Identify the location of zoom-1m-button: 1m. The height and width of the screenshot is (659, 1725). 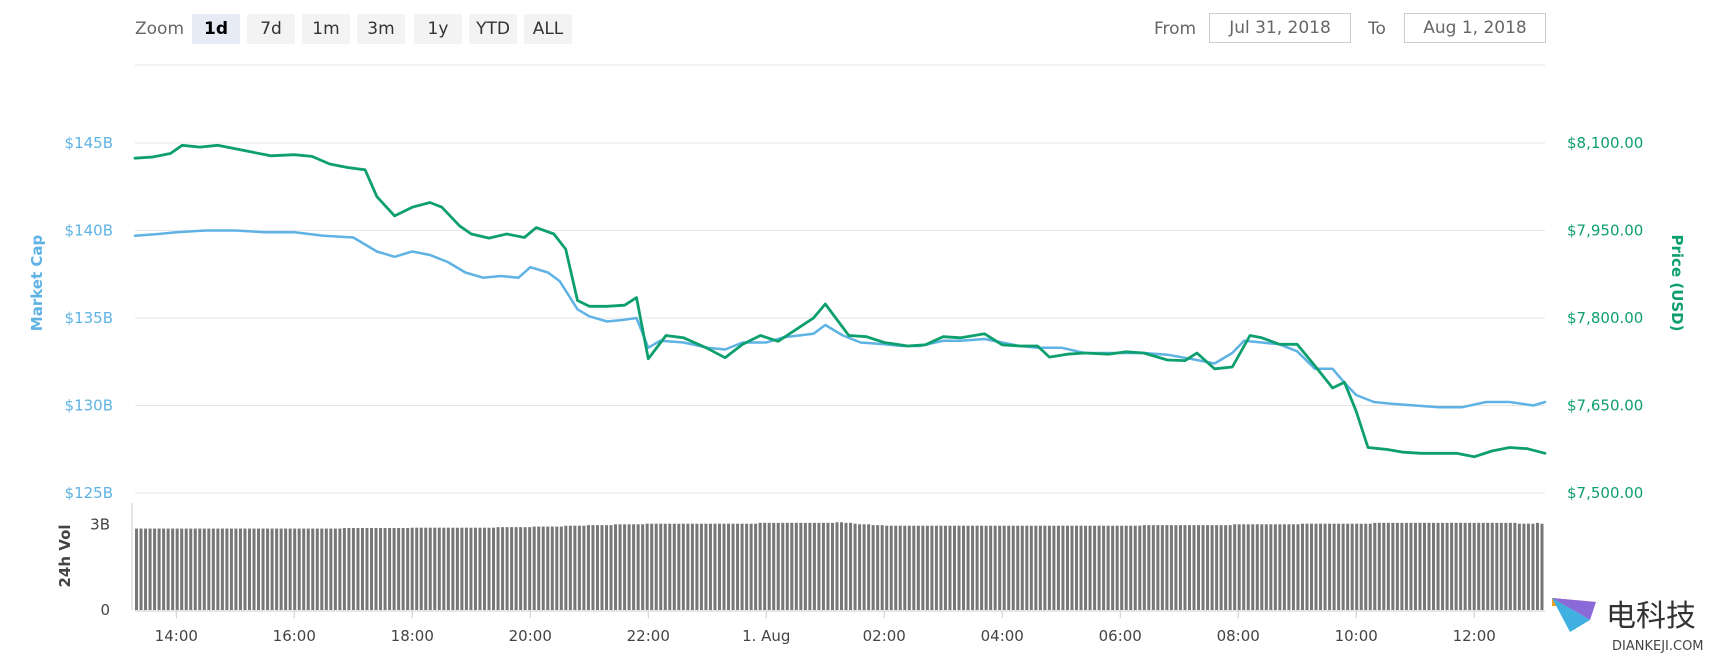
(326, 29).